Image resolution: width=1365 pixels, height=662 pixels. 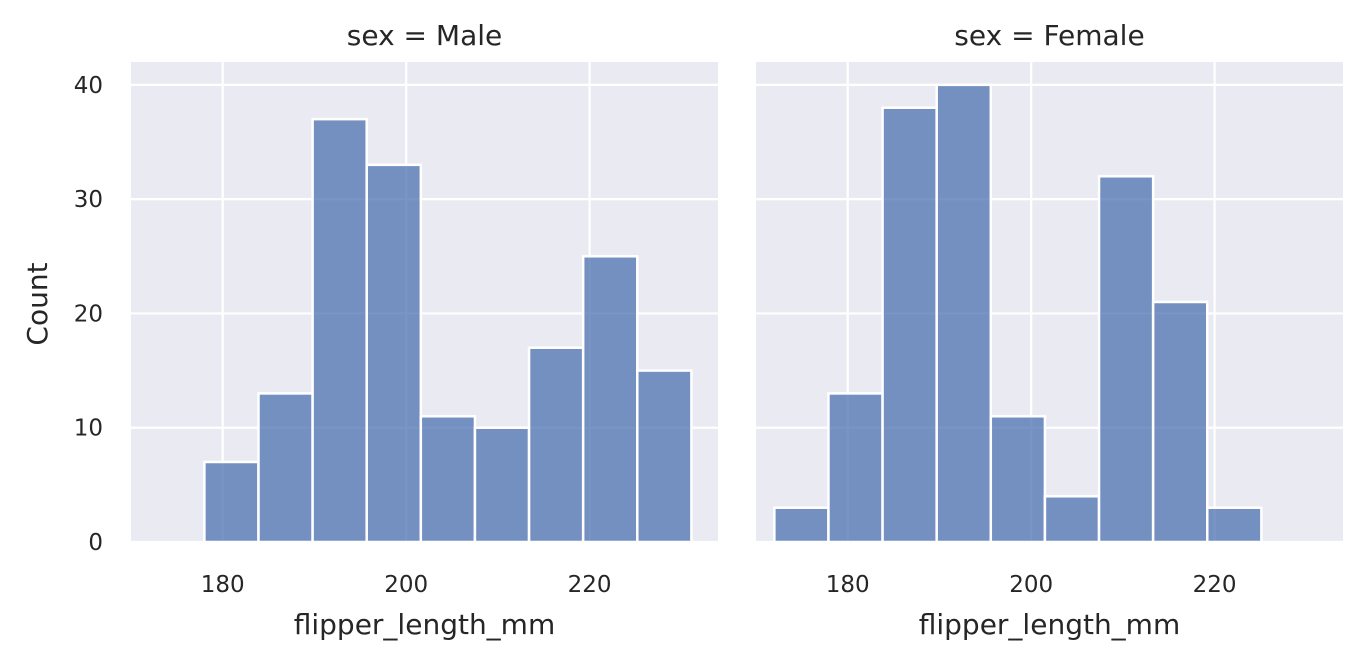 I want to click on y-tick-label: 10, so click(x=88, y=429).